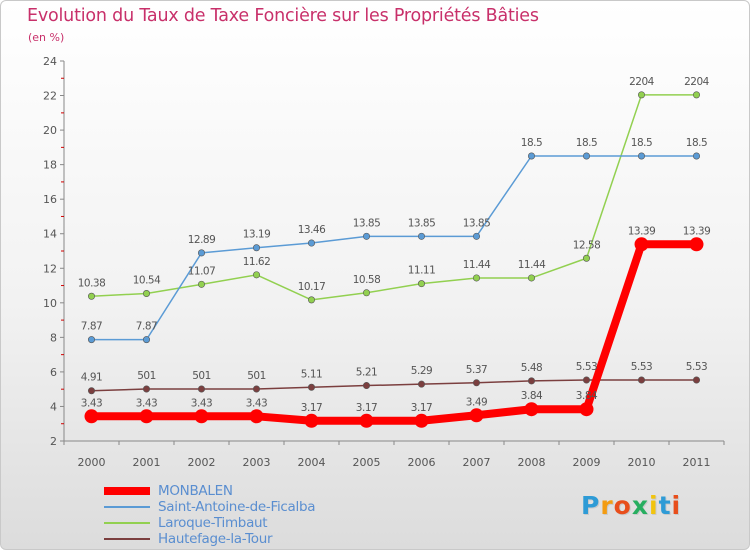 Image resolution: width=750 pixels, height=550 pixels. What do you see at coordinates (642, 82) in the screenshot?
I see `data-label: 2204` at bounding box center [642, 82].